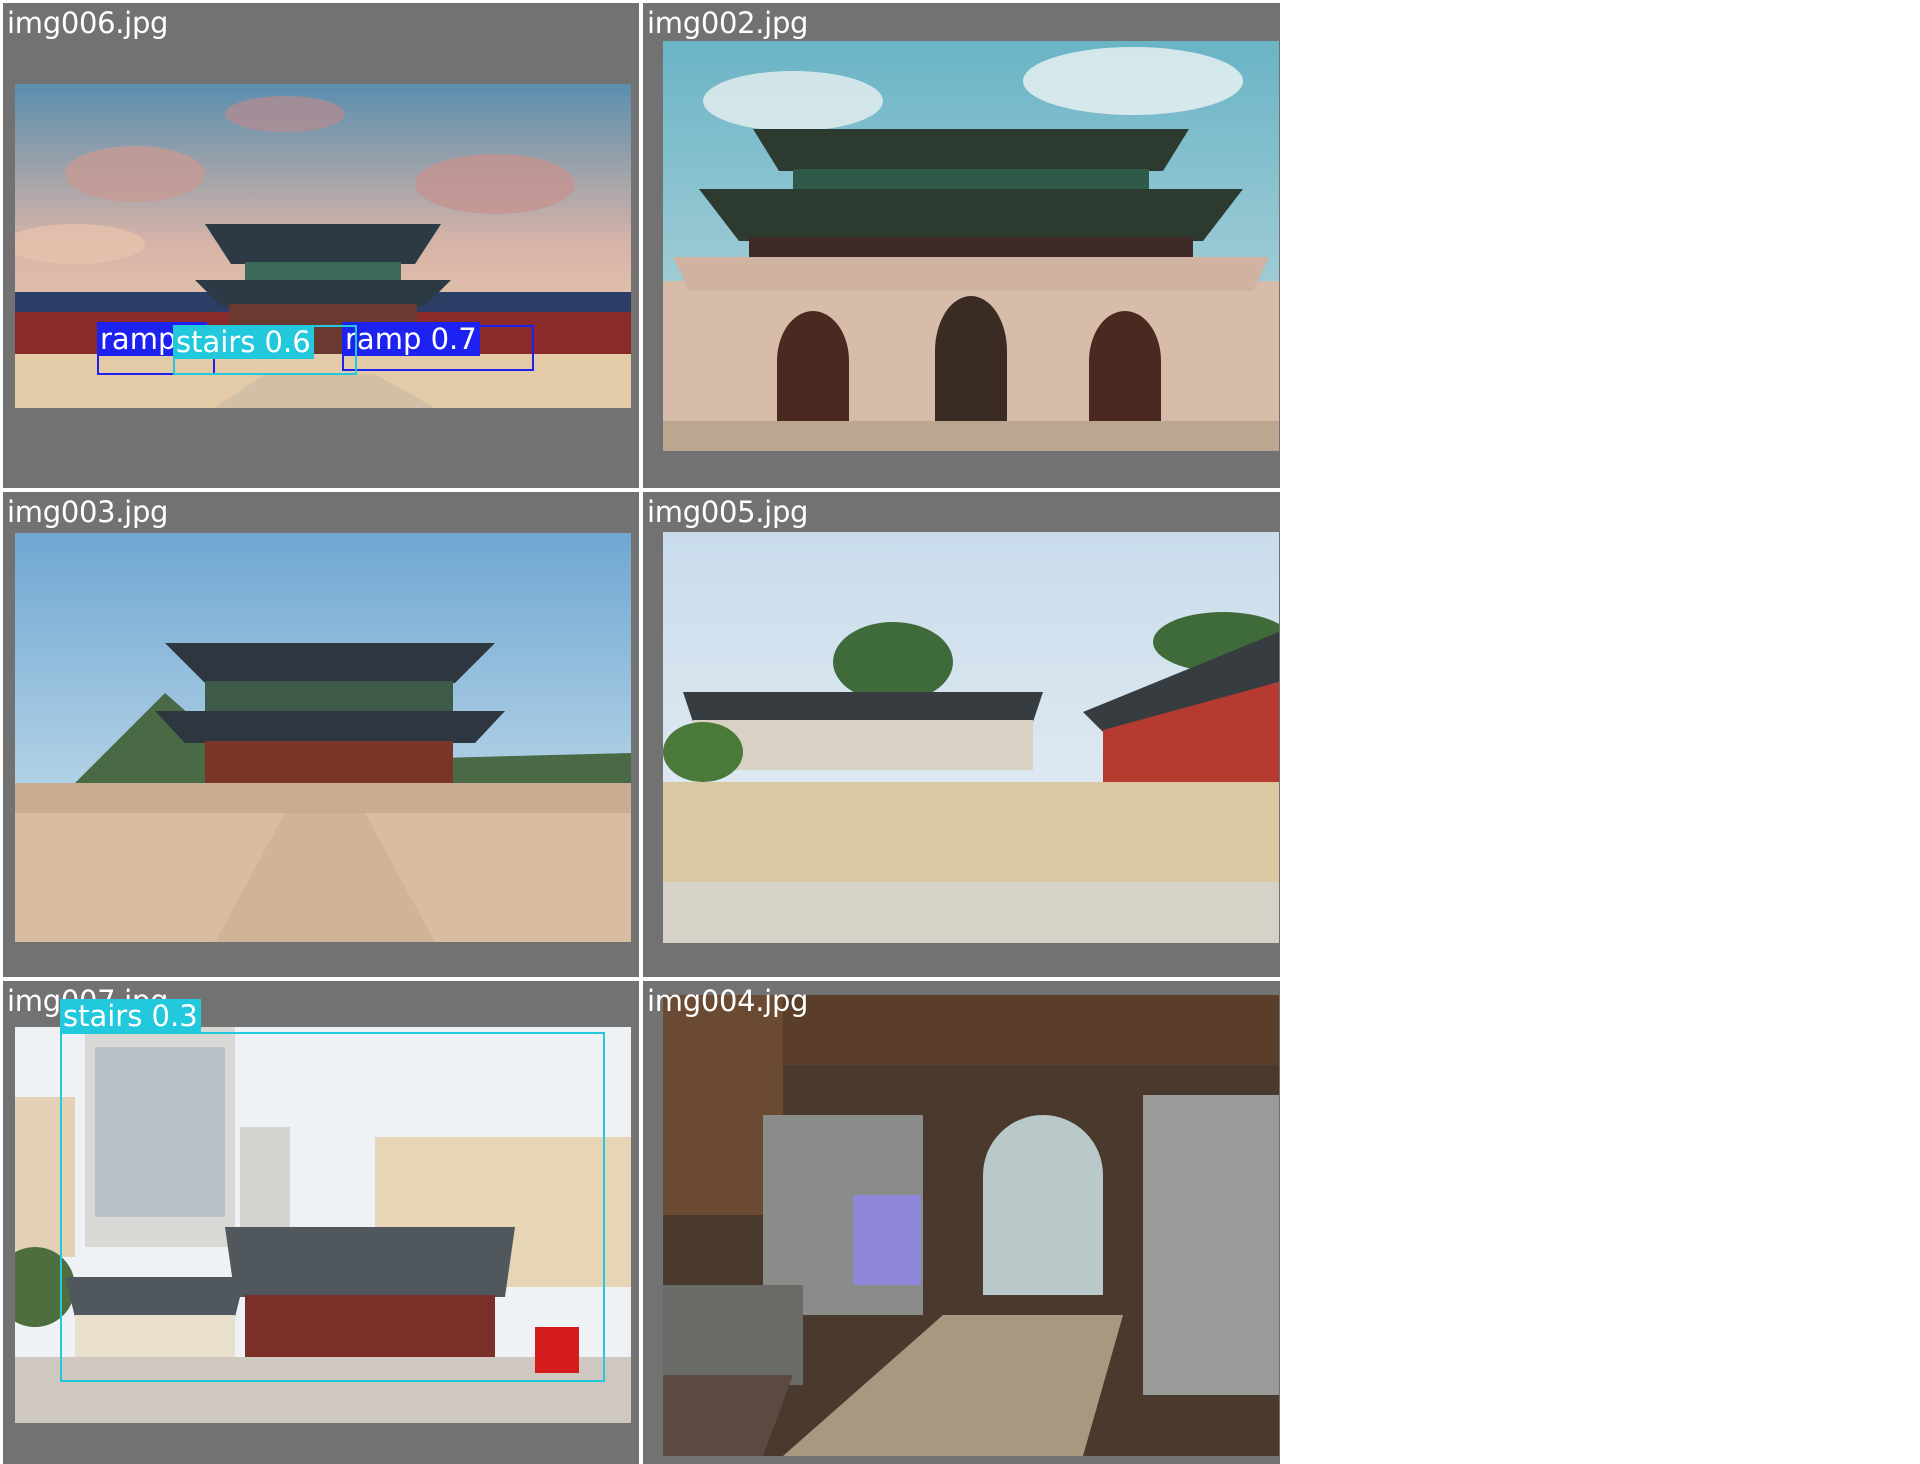  I want to click on tile-img007: img007.jpg stairs 0.3, so click(321, 1222).